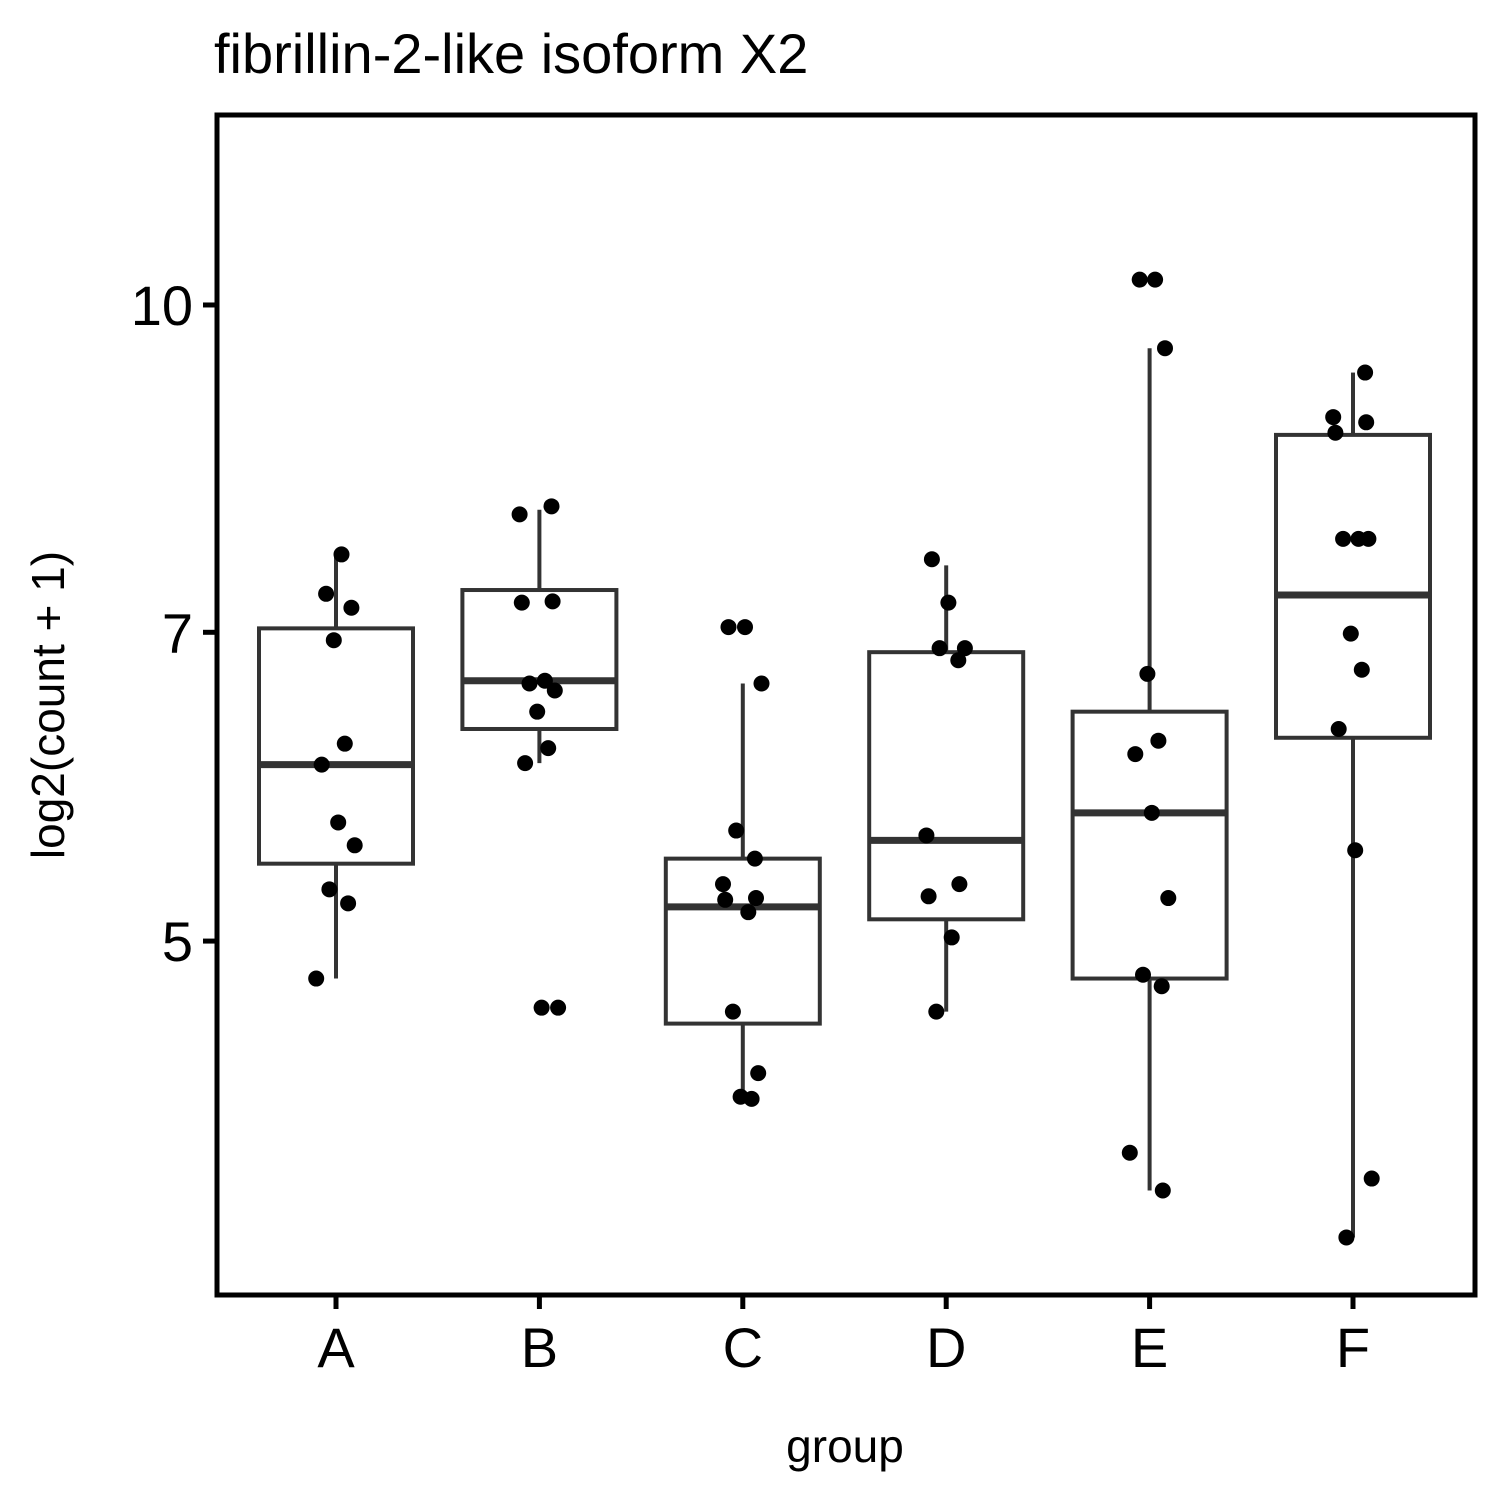  I want to click on x-axis: A B C D E F, so click(843, 1337).